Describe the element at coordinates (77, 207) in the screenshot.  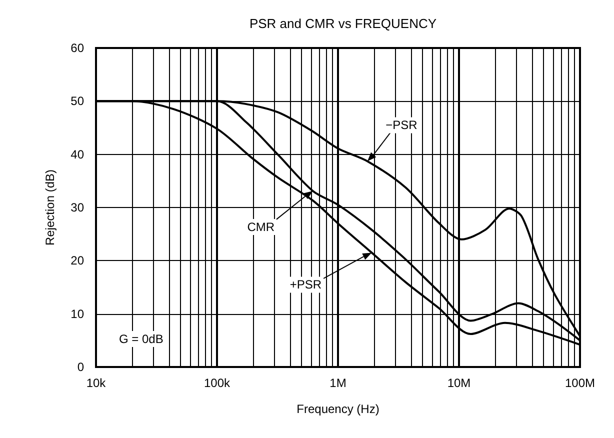
I see `y-tick-label: 30` at that location.